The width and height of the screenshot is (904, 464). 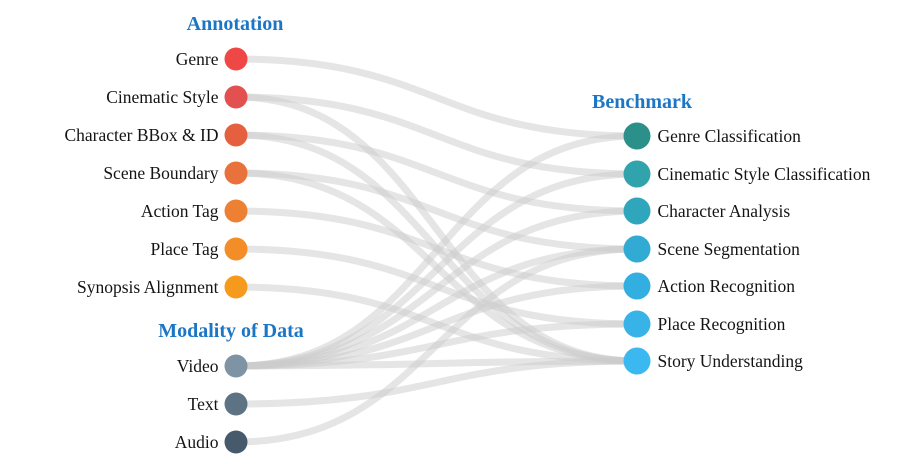 I want to click on node-genre-dot, so click(x=236, y=59).